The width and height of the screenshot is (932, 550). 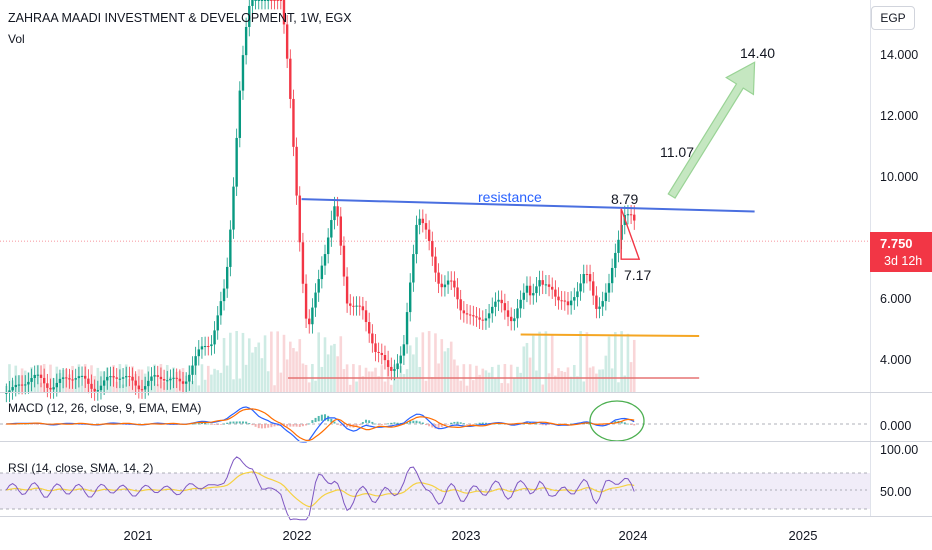 I want to click on currency-button: EGP, so click(x=893, y=18).